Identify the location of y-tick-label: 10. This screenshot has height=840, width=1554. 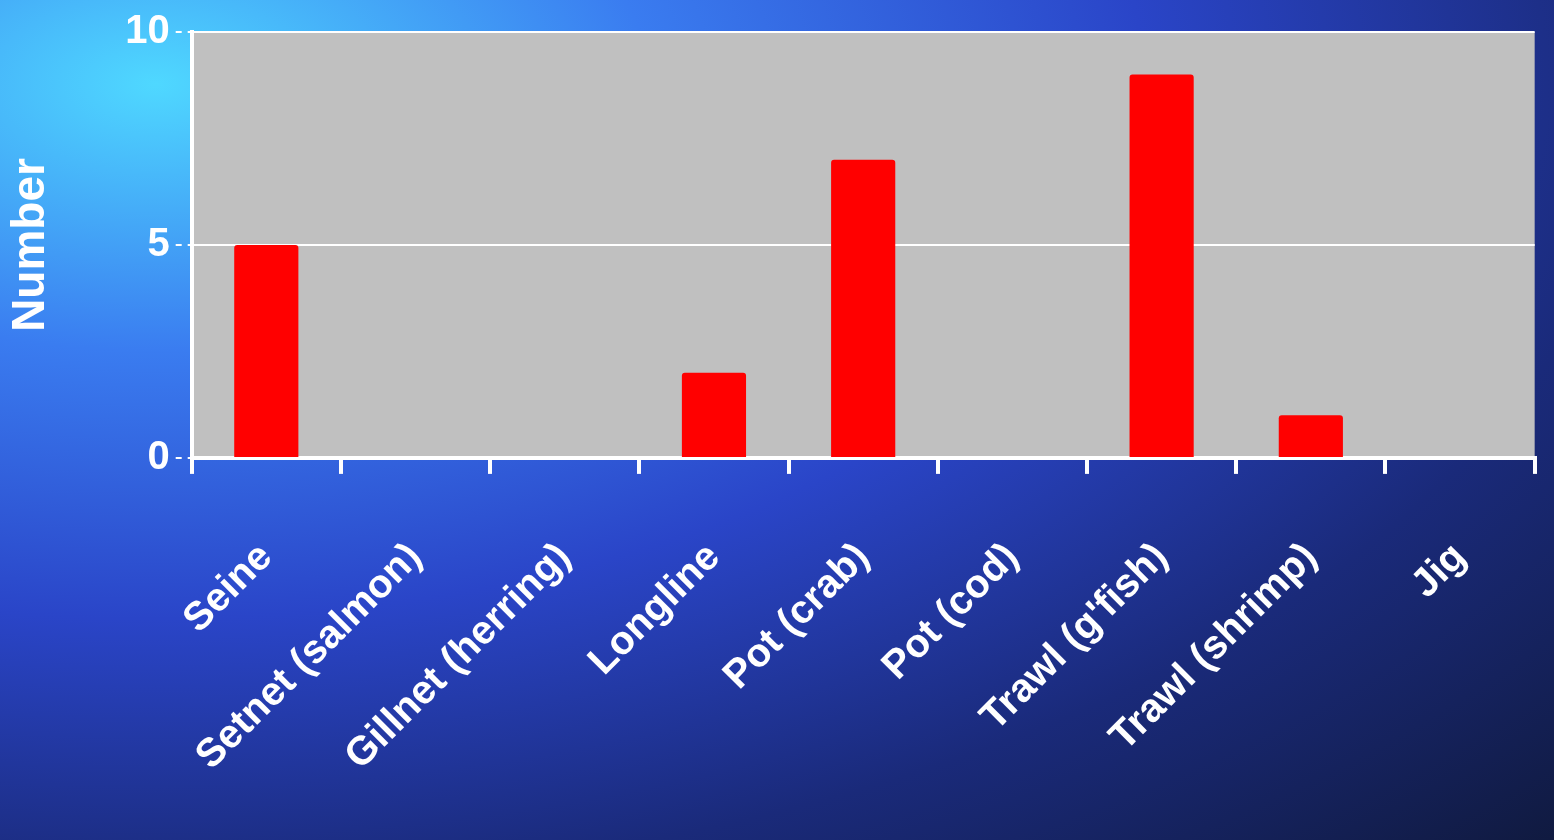
(147, 29).